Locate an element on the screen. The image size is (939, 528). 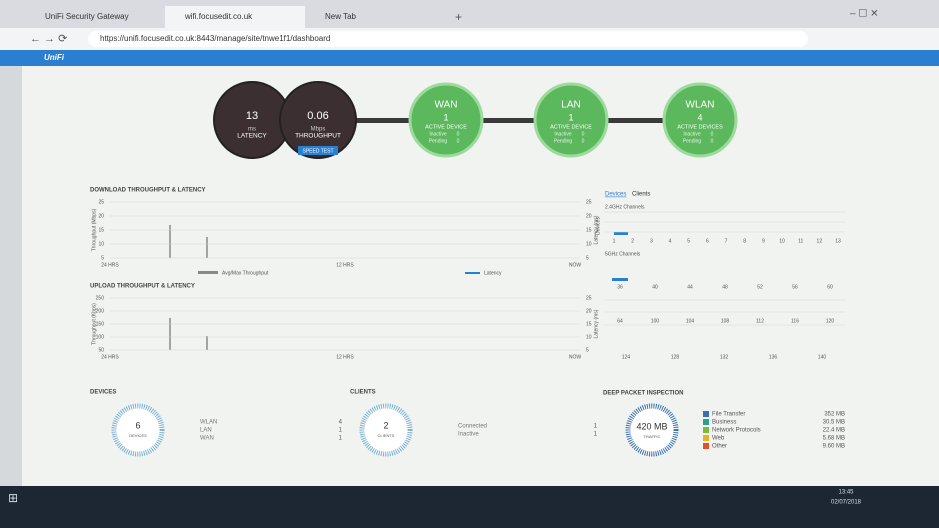
channel-tick: 48 is located at coordinates (725, 287).